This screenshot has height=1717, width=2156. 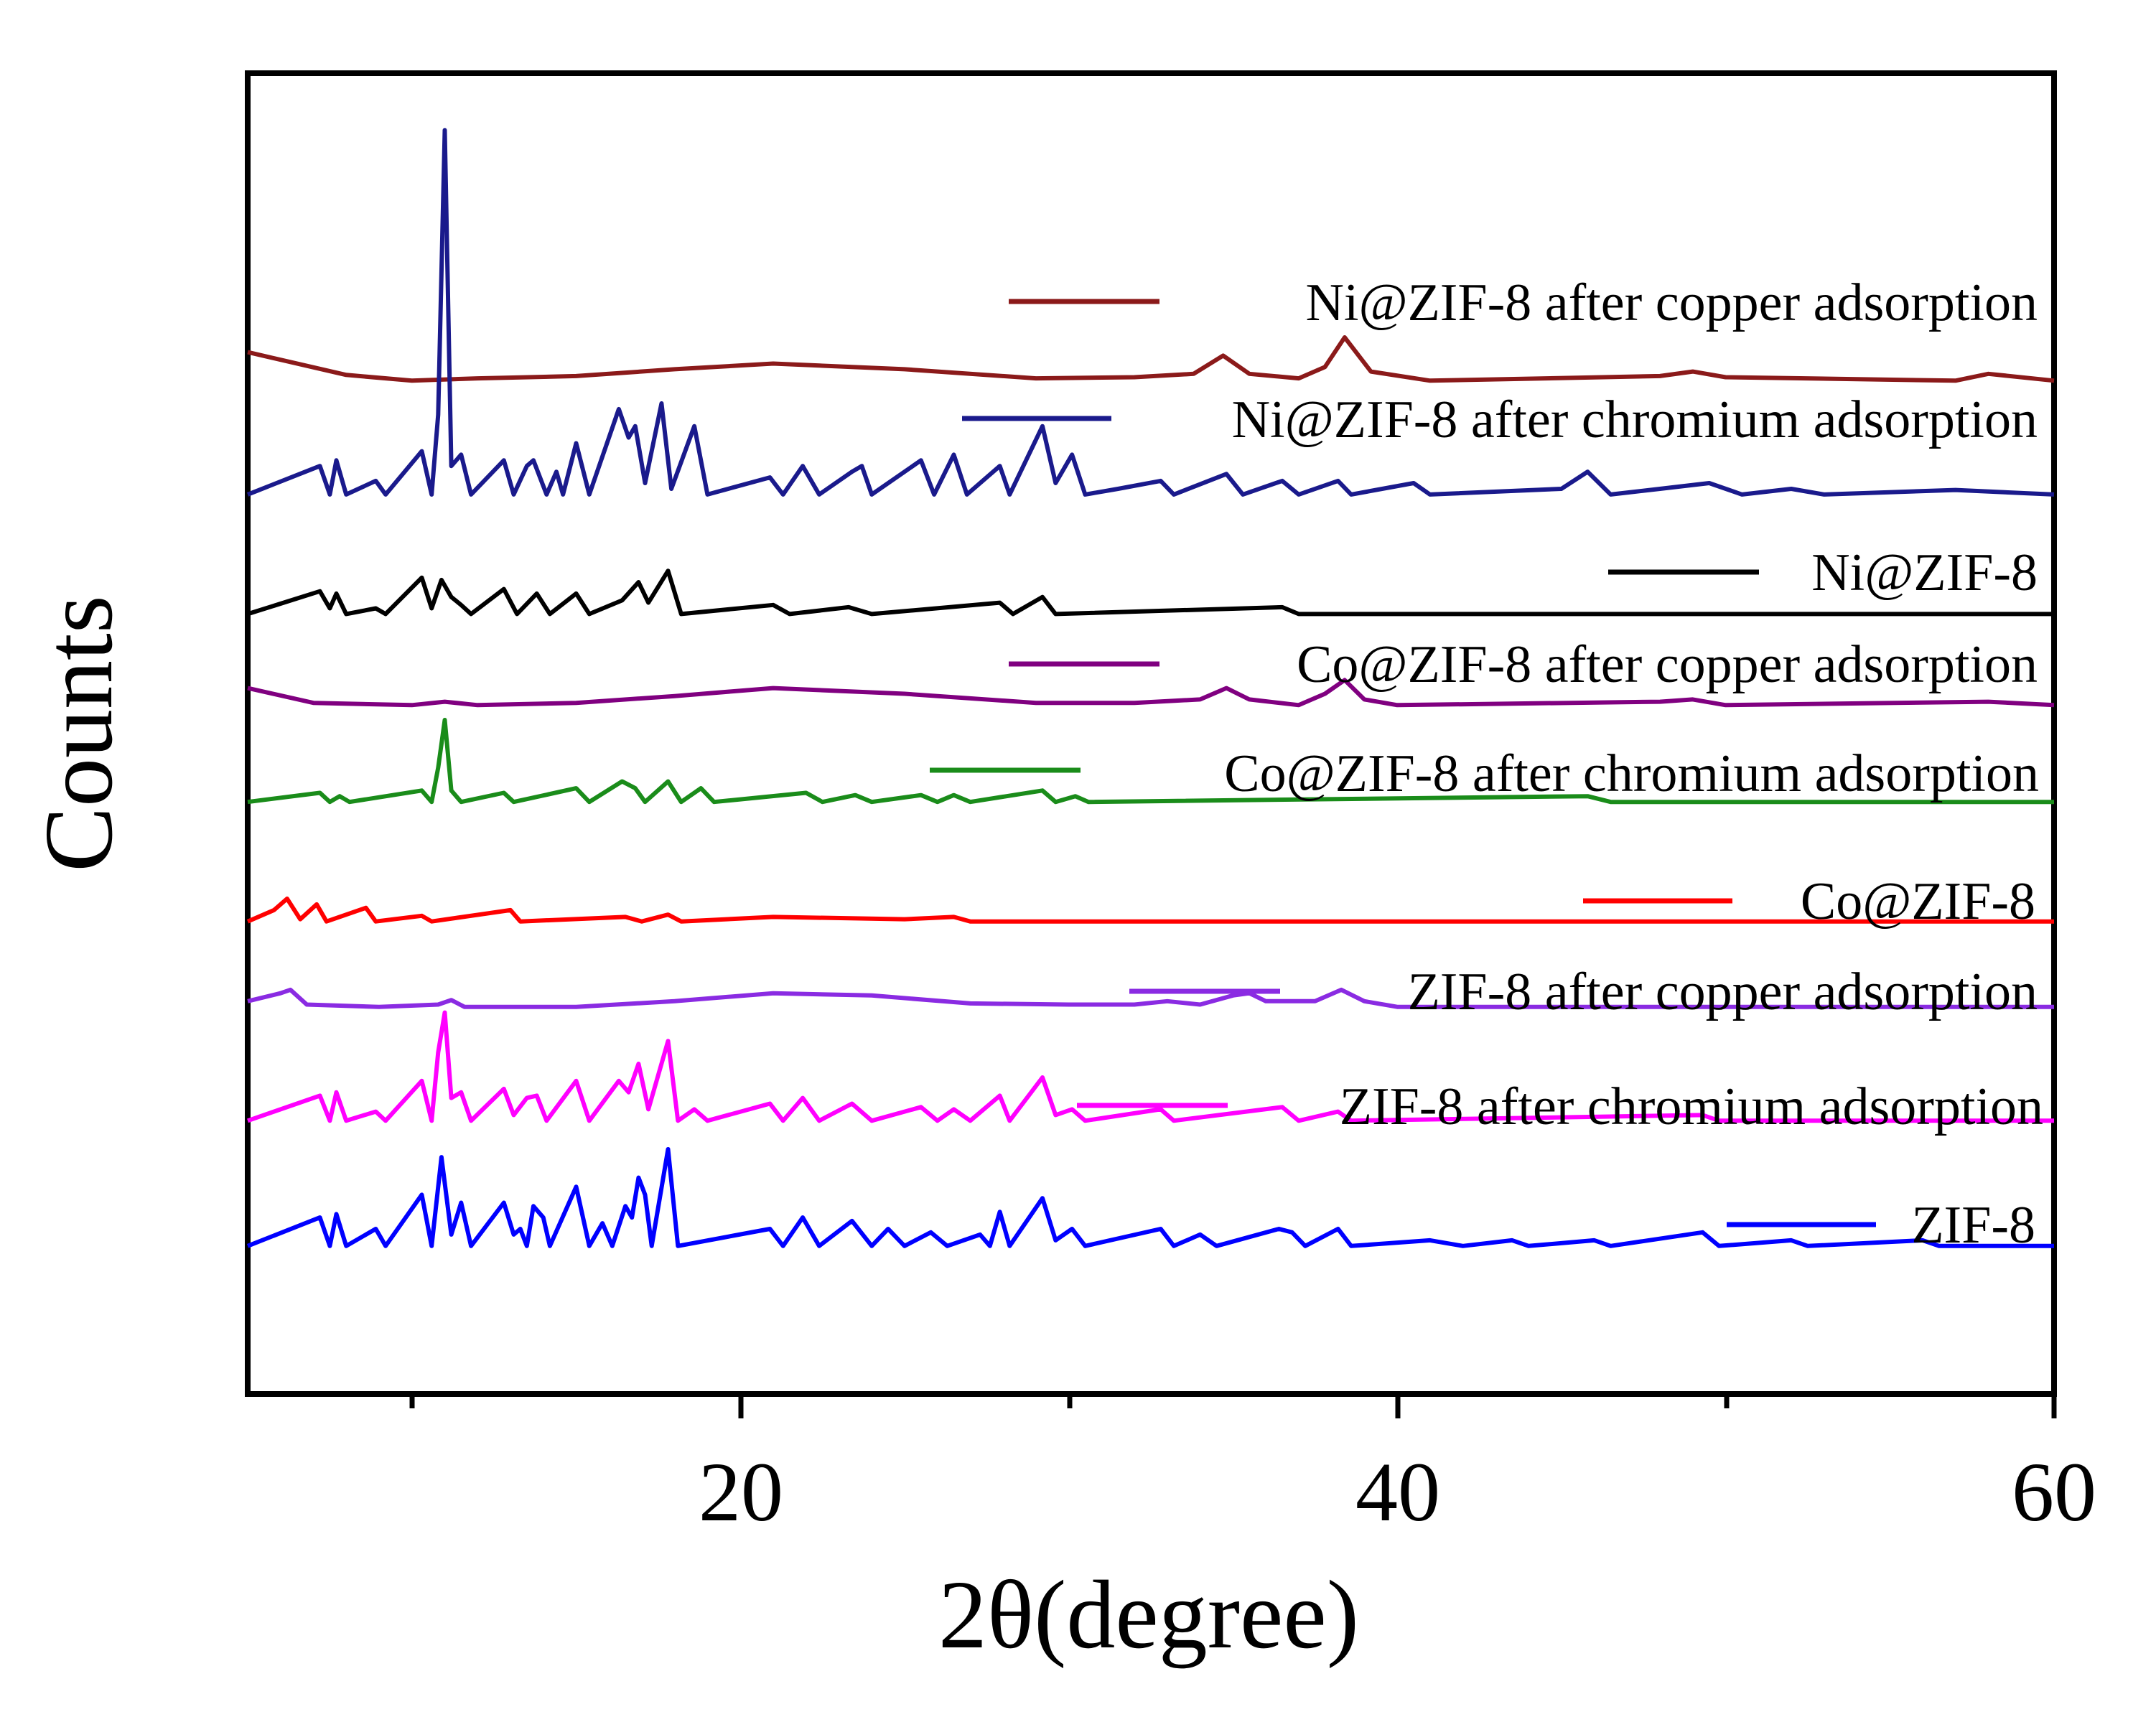 I want to click on x-tick-label-20: 20, so click(x=741, y=1492).